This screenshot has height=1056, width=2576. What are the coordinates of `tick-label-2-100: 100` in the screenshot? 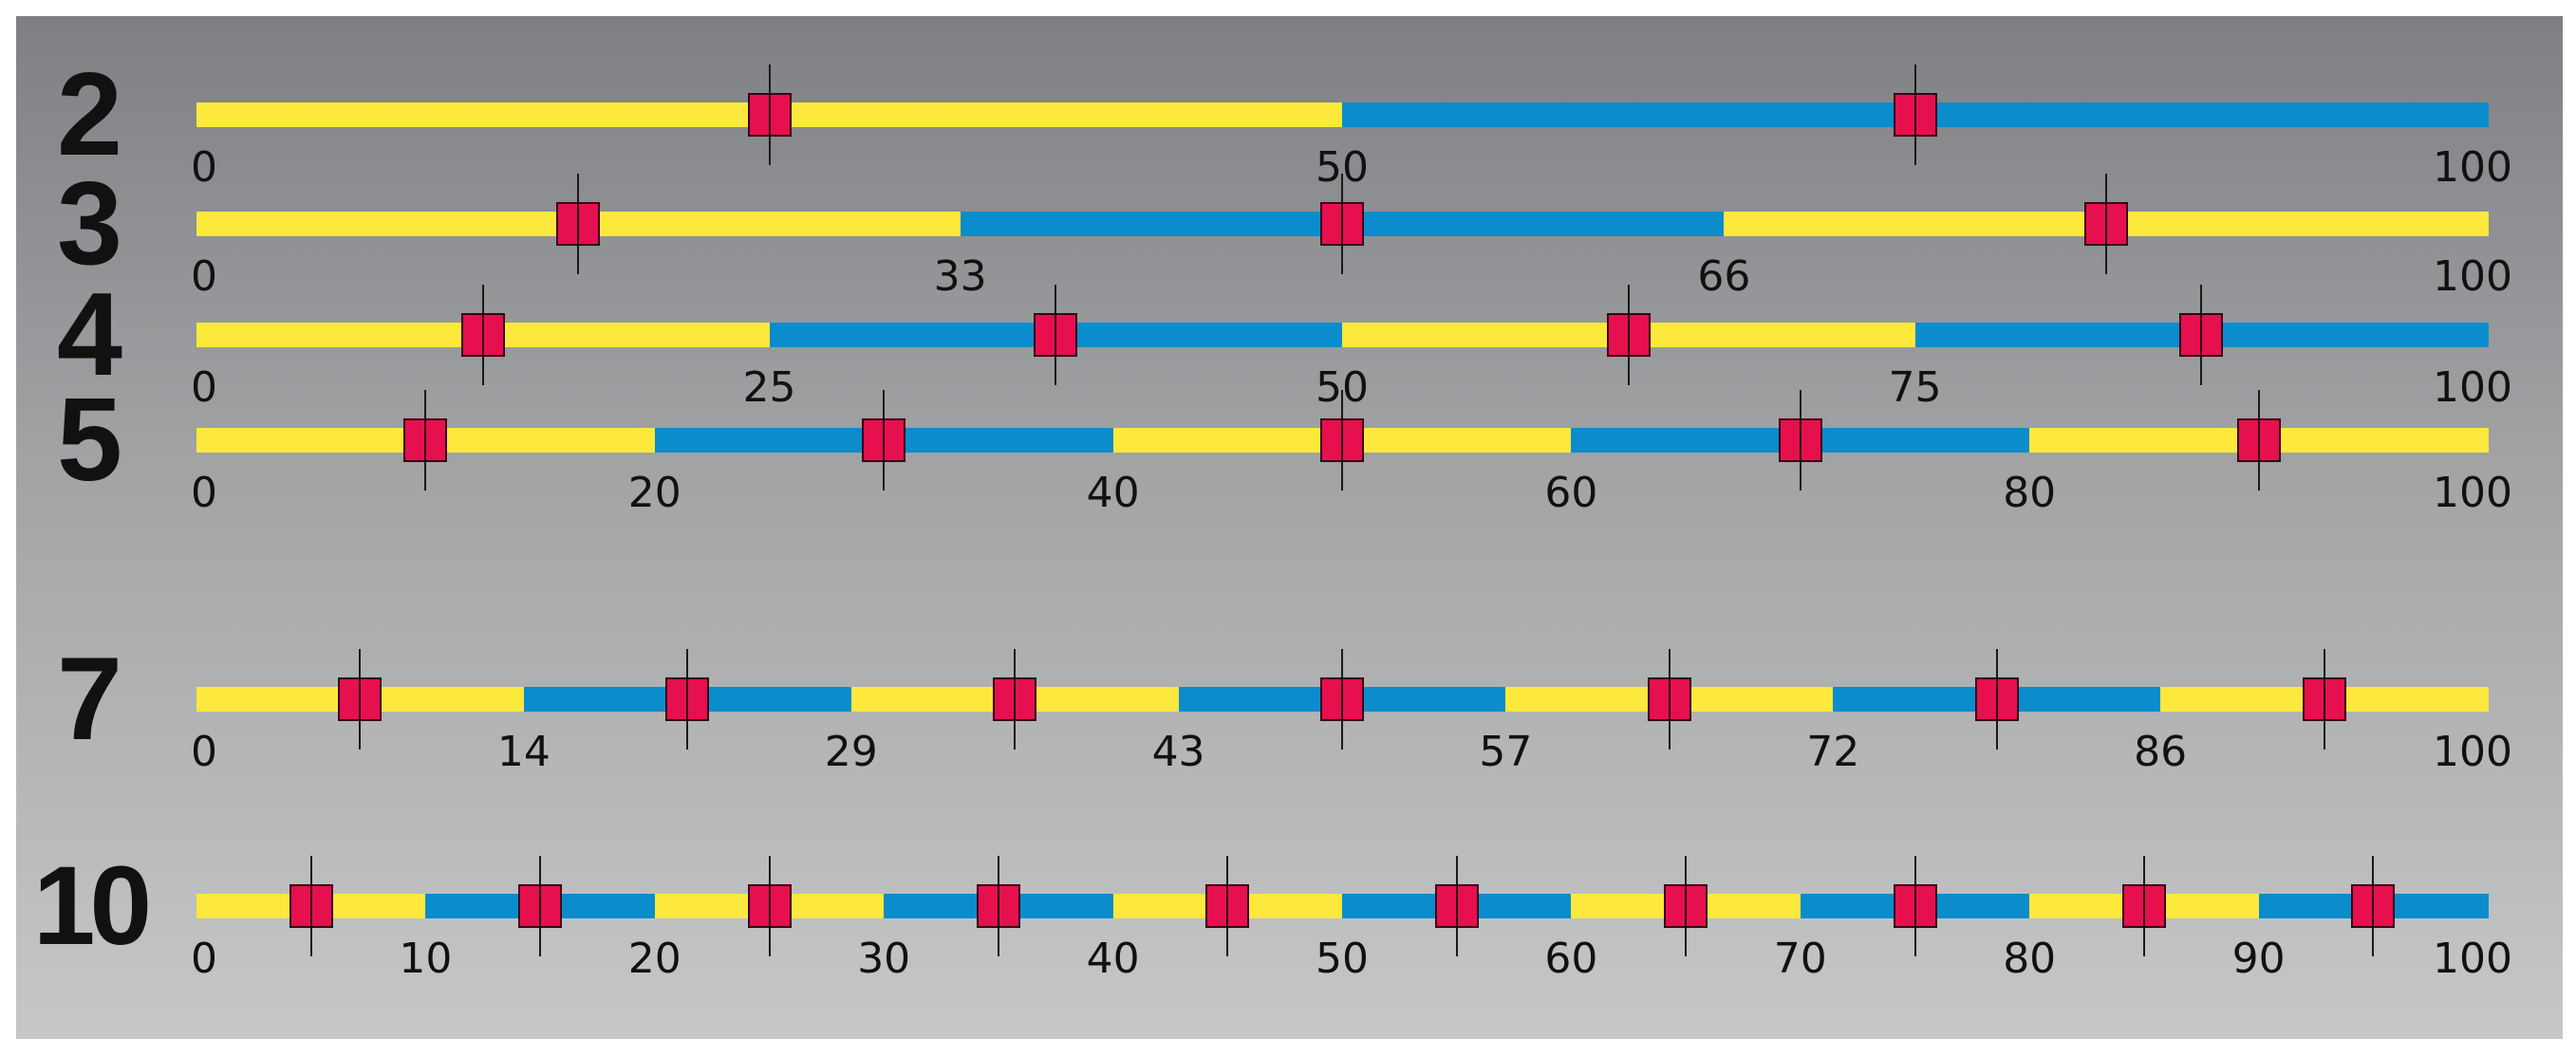 It's located at (2473, 167).